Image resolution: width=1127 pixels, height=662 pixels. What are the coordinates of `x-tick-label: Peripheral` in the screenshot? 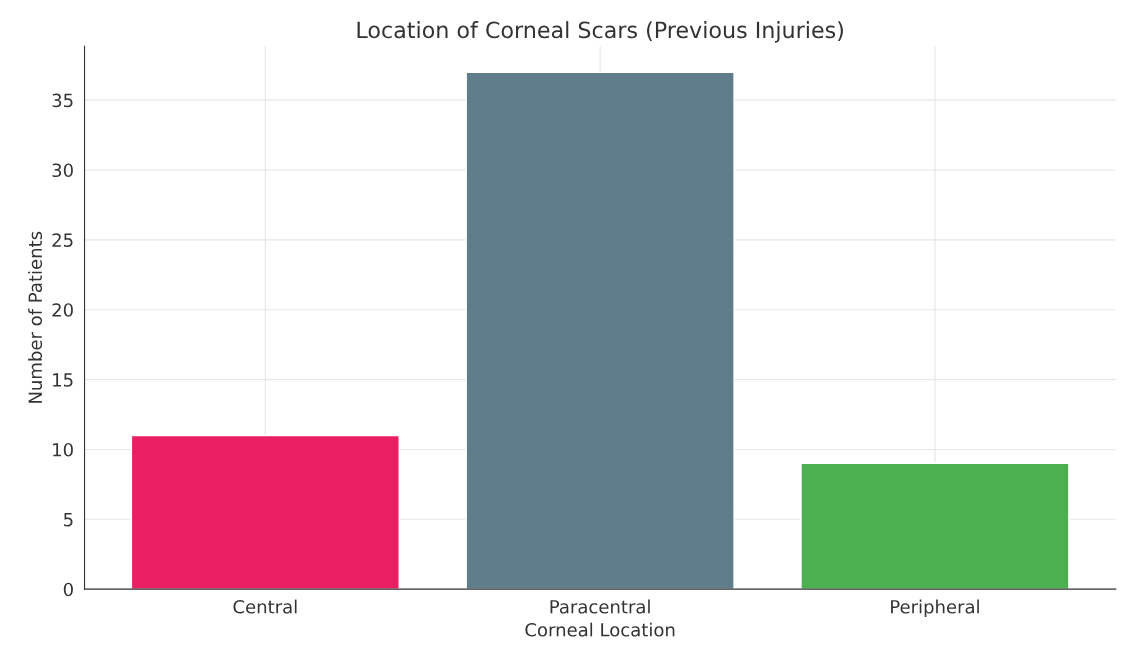 It's located at (935, 608).